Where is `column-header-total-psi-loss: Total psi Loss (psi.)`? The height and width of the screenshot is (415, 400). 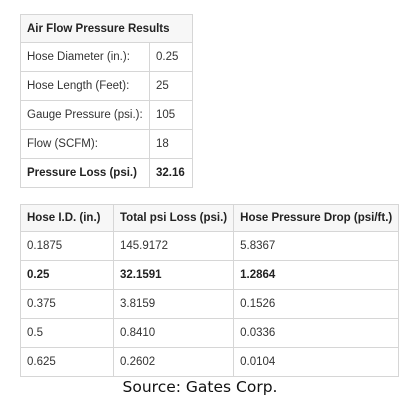
column-header-total-psi-loss: Total psi Loss (psi.) is located at coordinates (173, 218).